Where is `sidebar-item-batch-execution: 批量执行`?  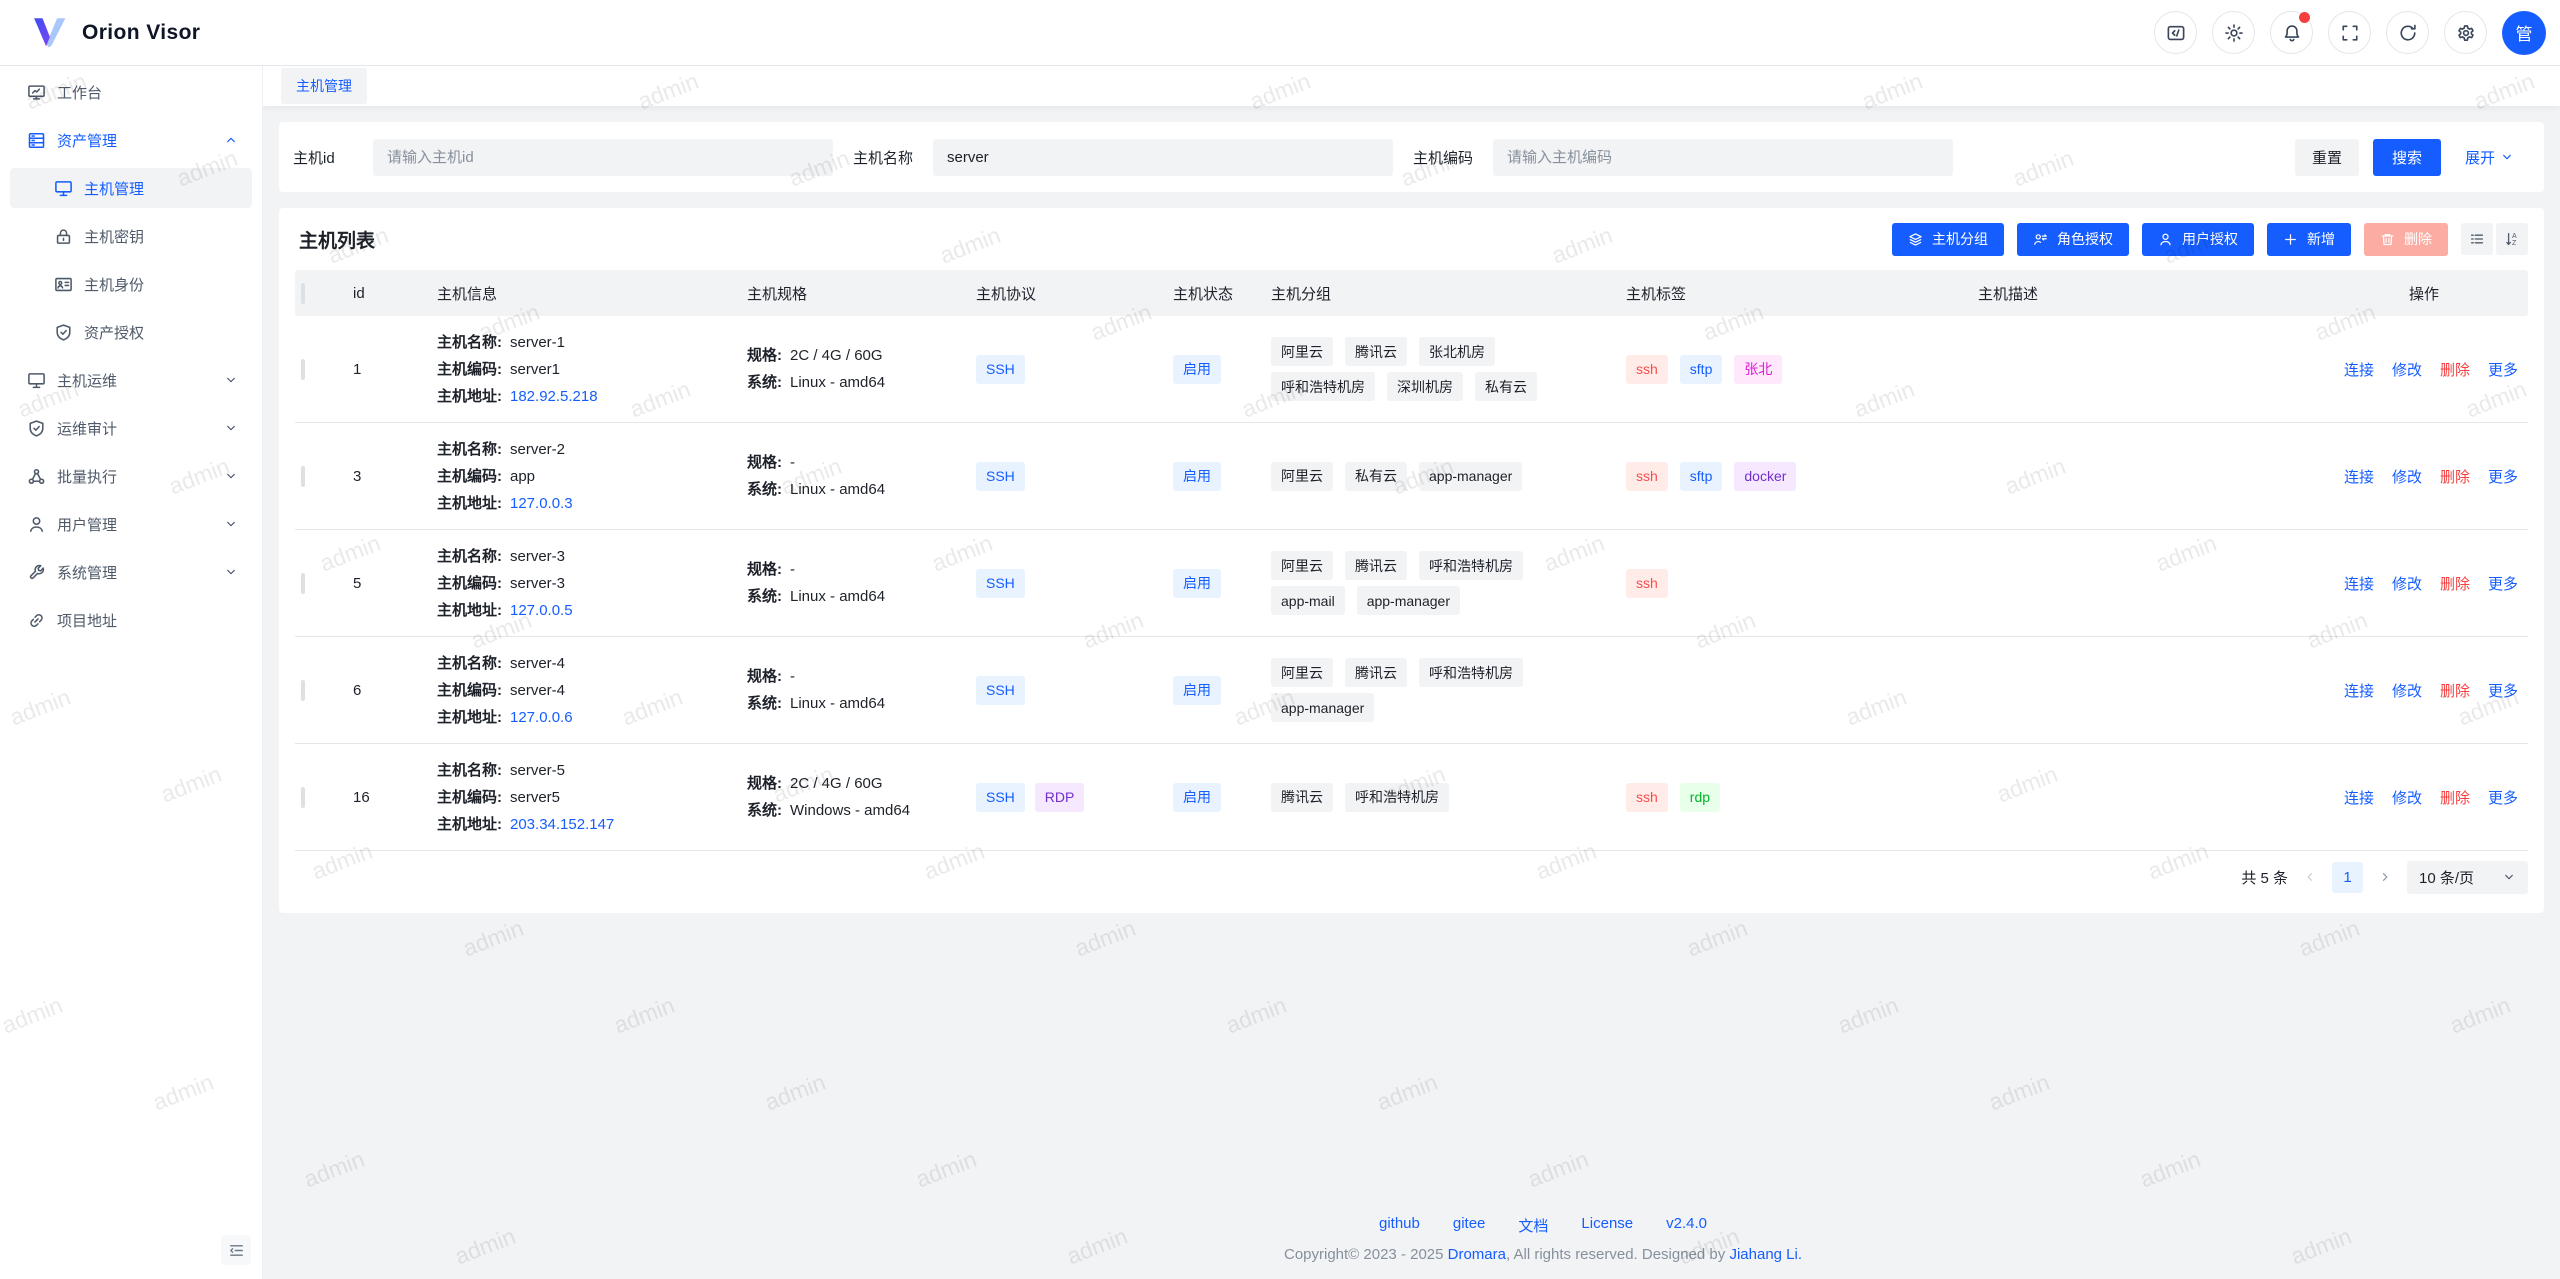 sidebar-item-batch-execution: 批量执行 is located at coordinates (131, 476).